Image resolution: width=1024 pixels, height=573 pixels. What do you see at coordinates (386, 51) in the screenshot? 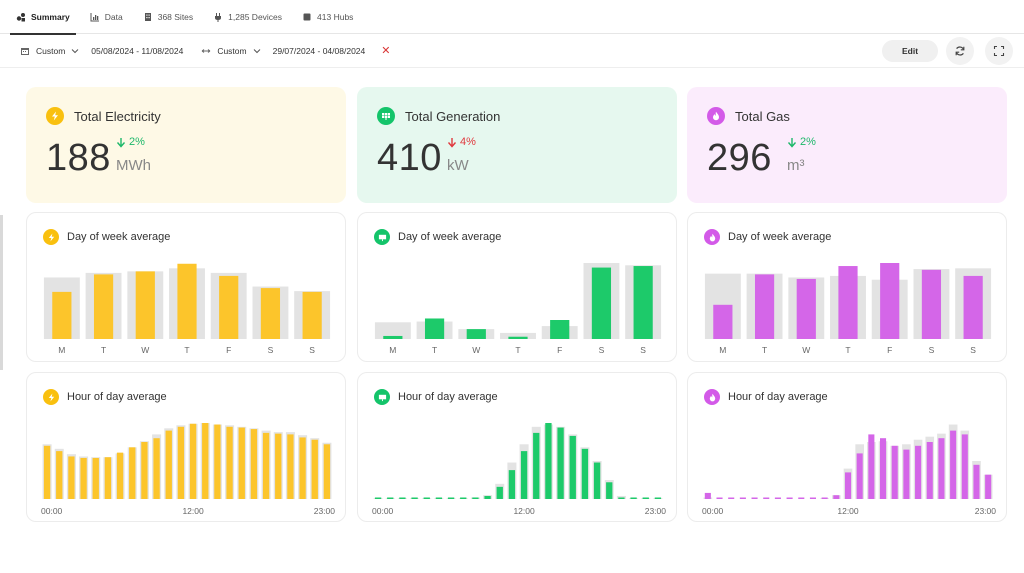
I see `clear-comparison-icon: ✕` at bounding box center [386, 51].